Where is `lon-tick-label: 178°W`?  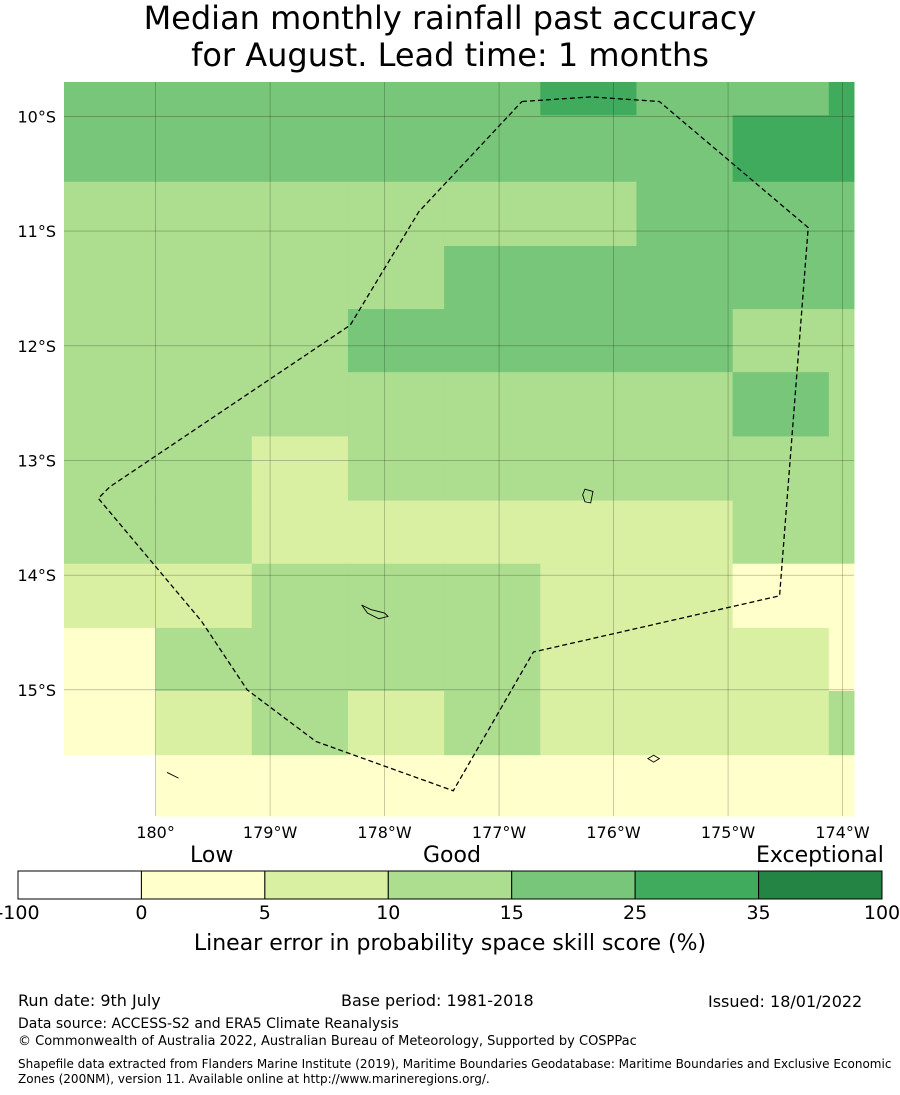 lon-tick-label: 178°W is located at coordinates (384, 832).